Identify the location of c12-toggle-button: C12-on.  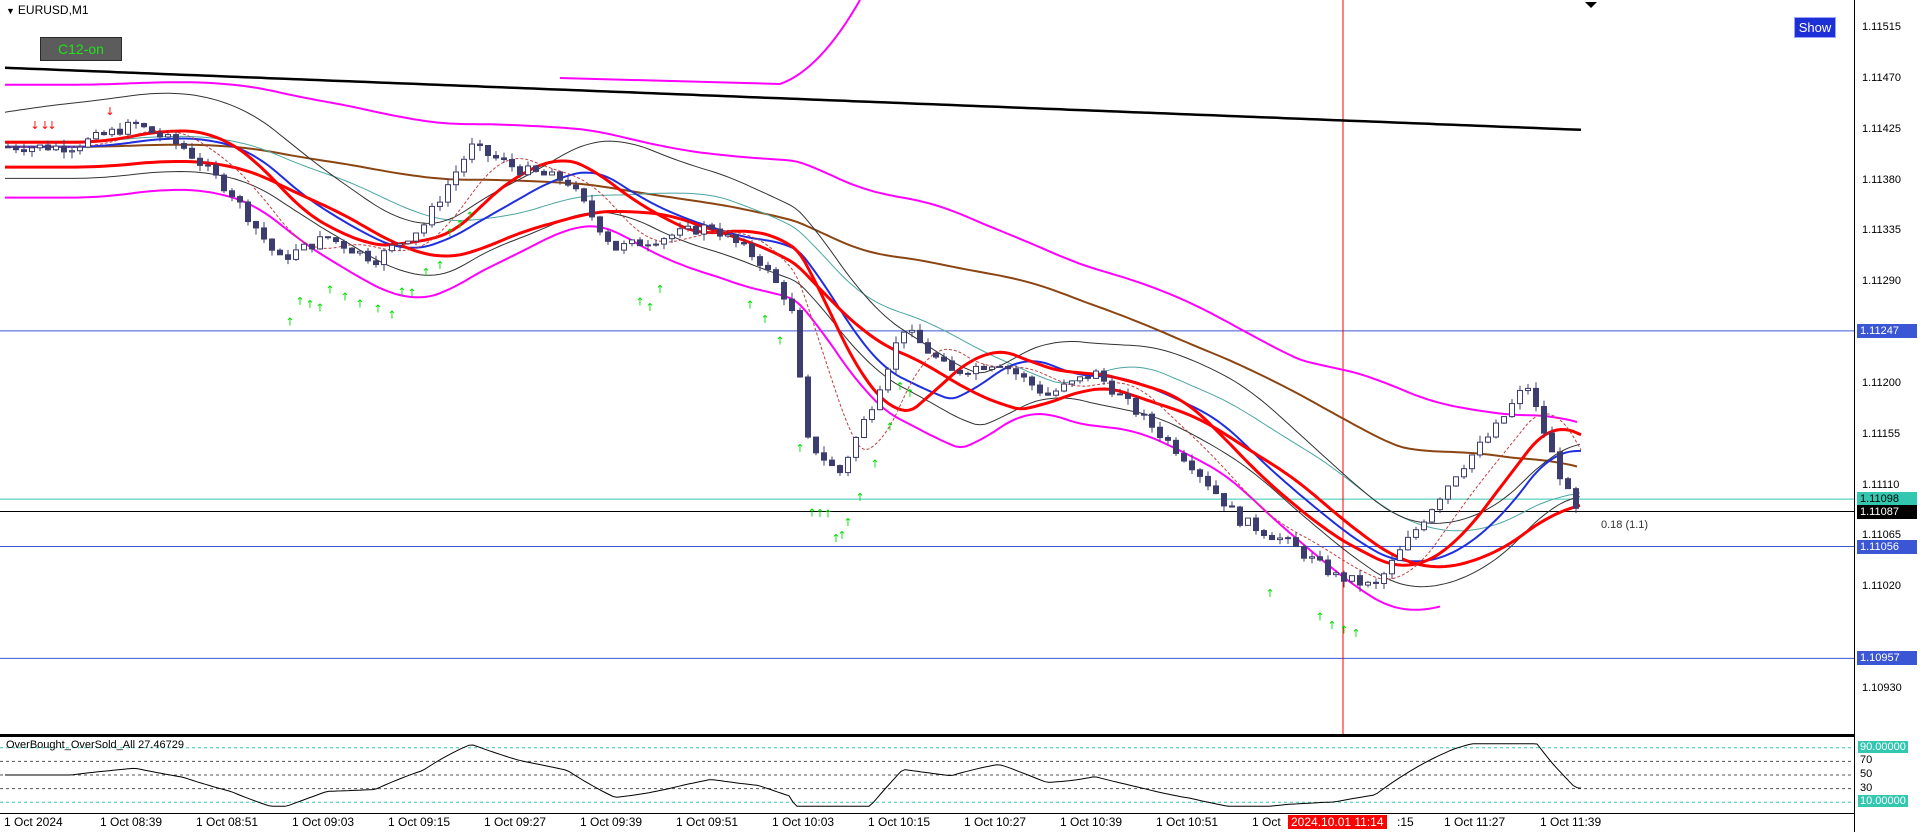
(81, 49).